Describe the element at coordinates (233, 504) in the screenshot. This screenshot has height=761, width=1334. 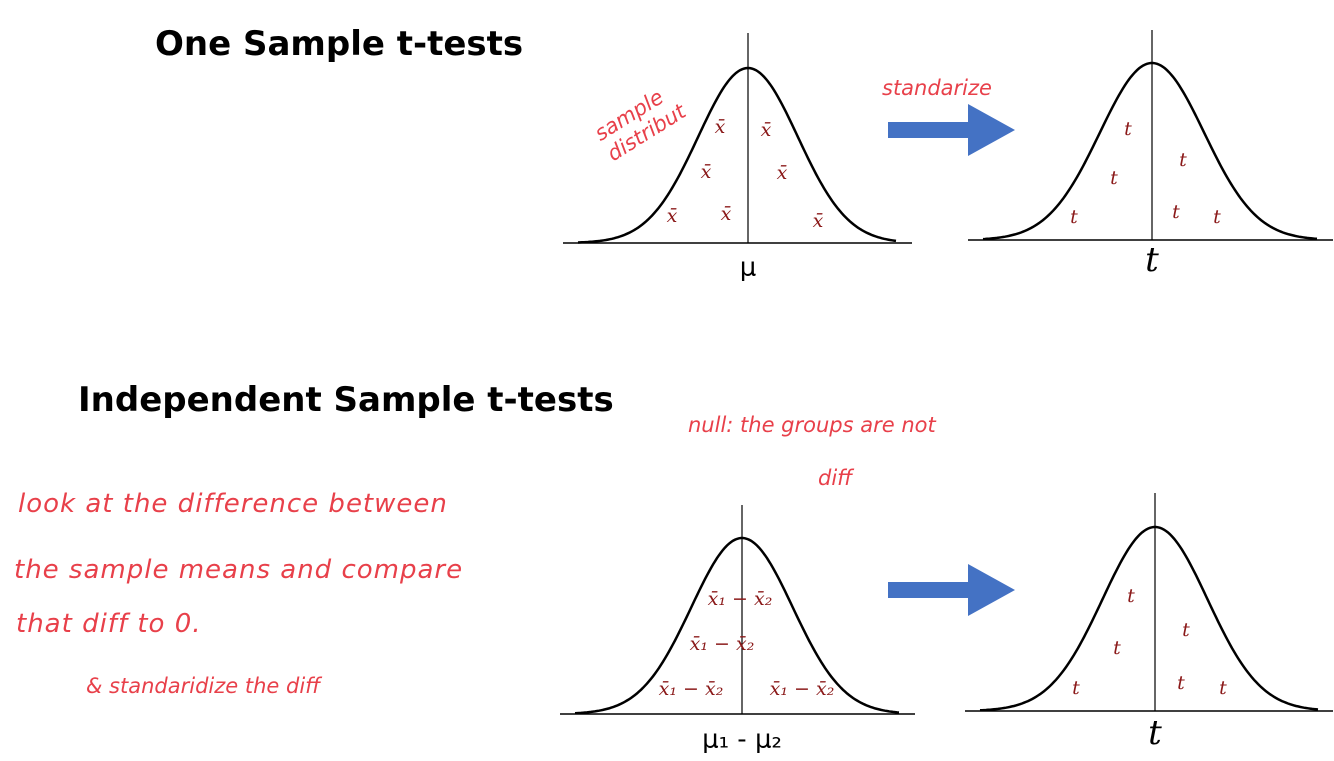
I see `note: look at the difference between` at that location.